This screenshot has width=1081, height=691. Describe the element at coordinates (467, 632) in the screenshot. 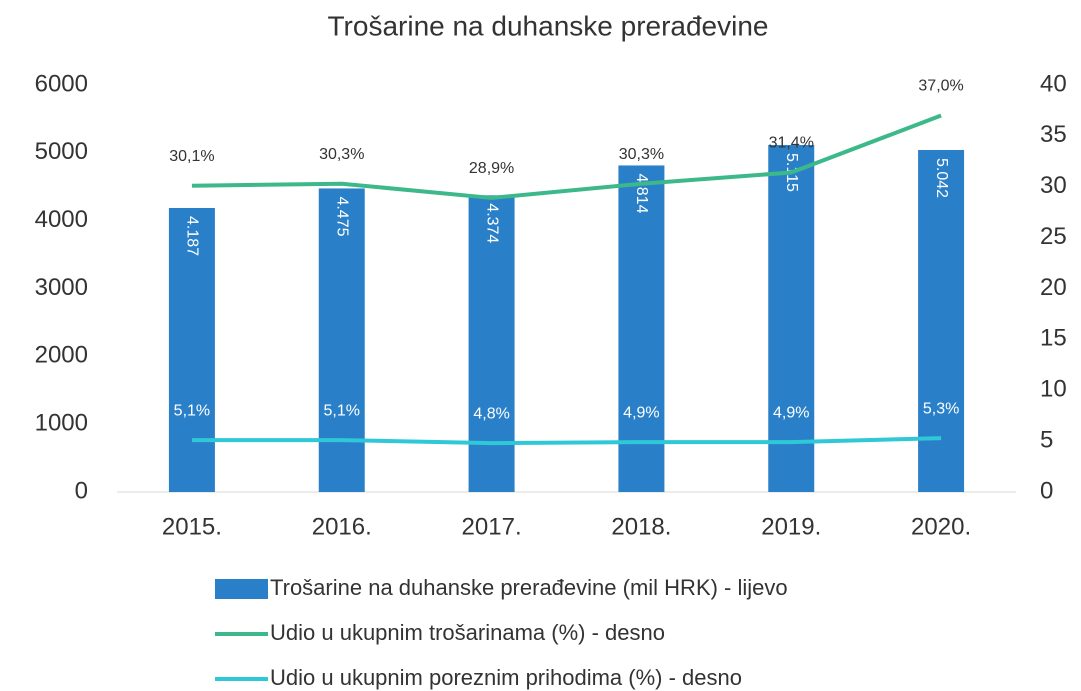

I see `legend-label: Udio u ukupnim trošarinama (%) - desno` at that location.